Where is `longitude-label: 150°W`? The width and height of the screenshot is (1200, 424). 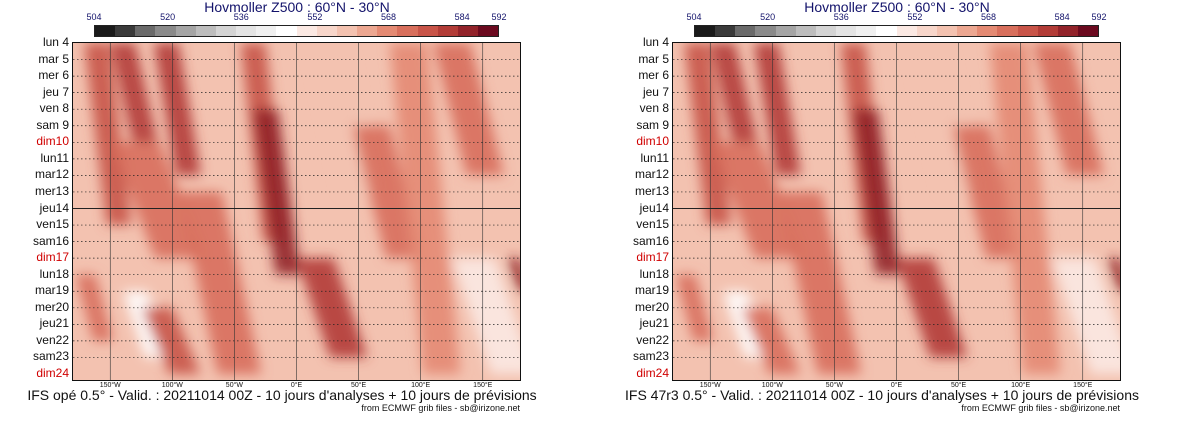
longitude-label: 150°W is located at coordinates (110, 385).